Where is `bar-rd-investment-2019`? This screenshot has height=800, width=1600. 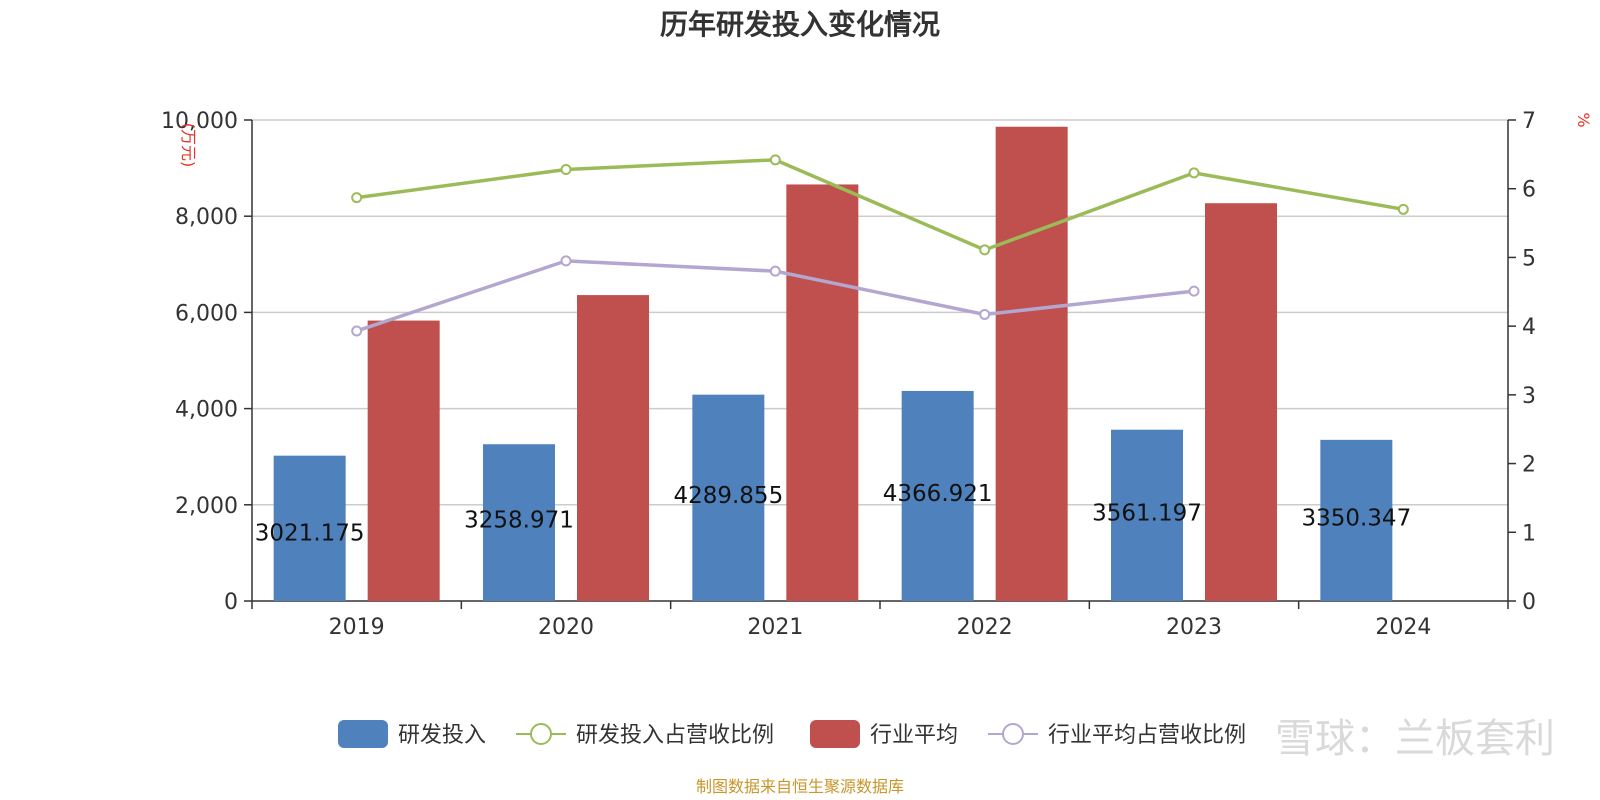
bar-rd-investment-2019 is located at coordinates (309, 528).